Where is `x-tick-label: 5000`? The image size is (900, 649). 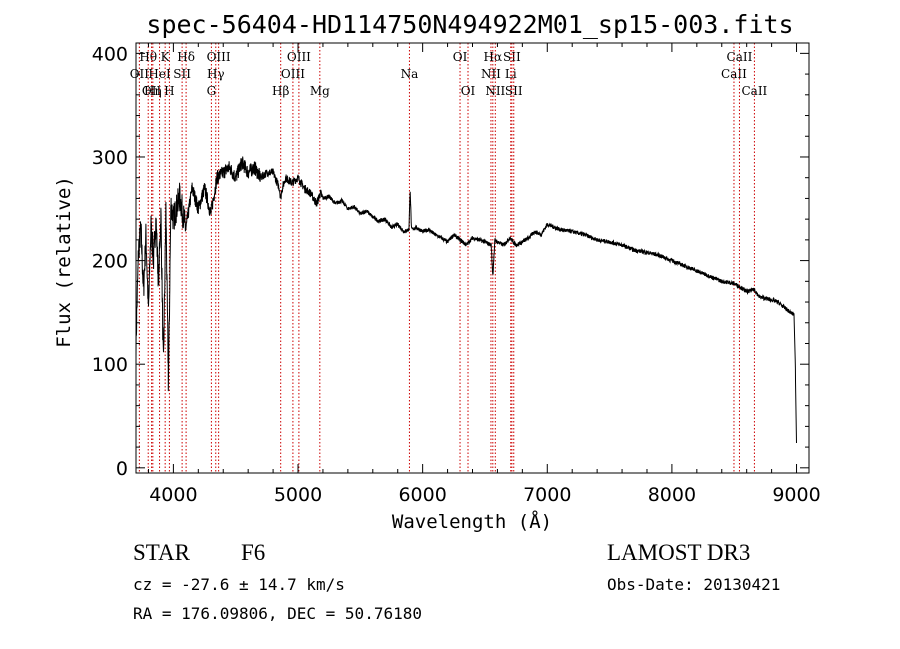
x-tick-label: 5000 is located at coordinates (298, 495).